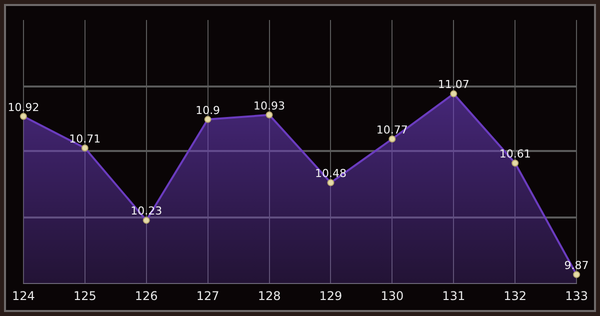 This screenshot has width=600, height=316. What do you see at coordinates (454, 295) in the screenshot?
I see `x-tick-label: 131` at bounding box center [454, 295].